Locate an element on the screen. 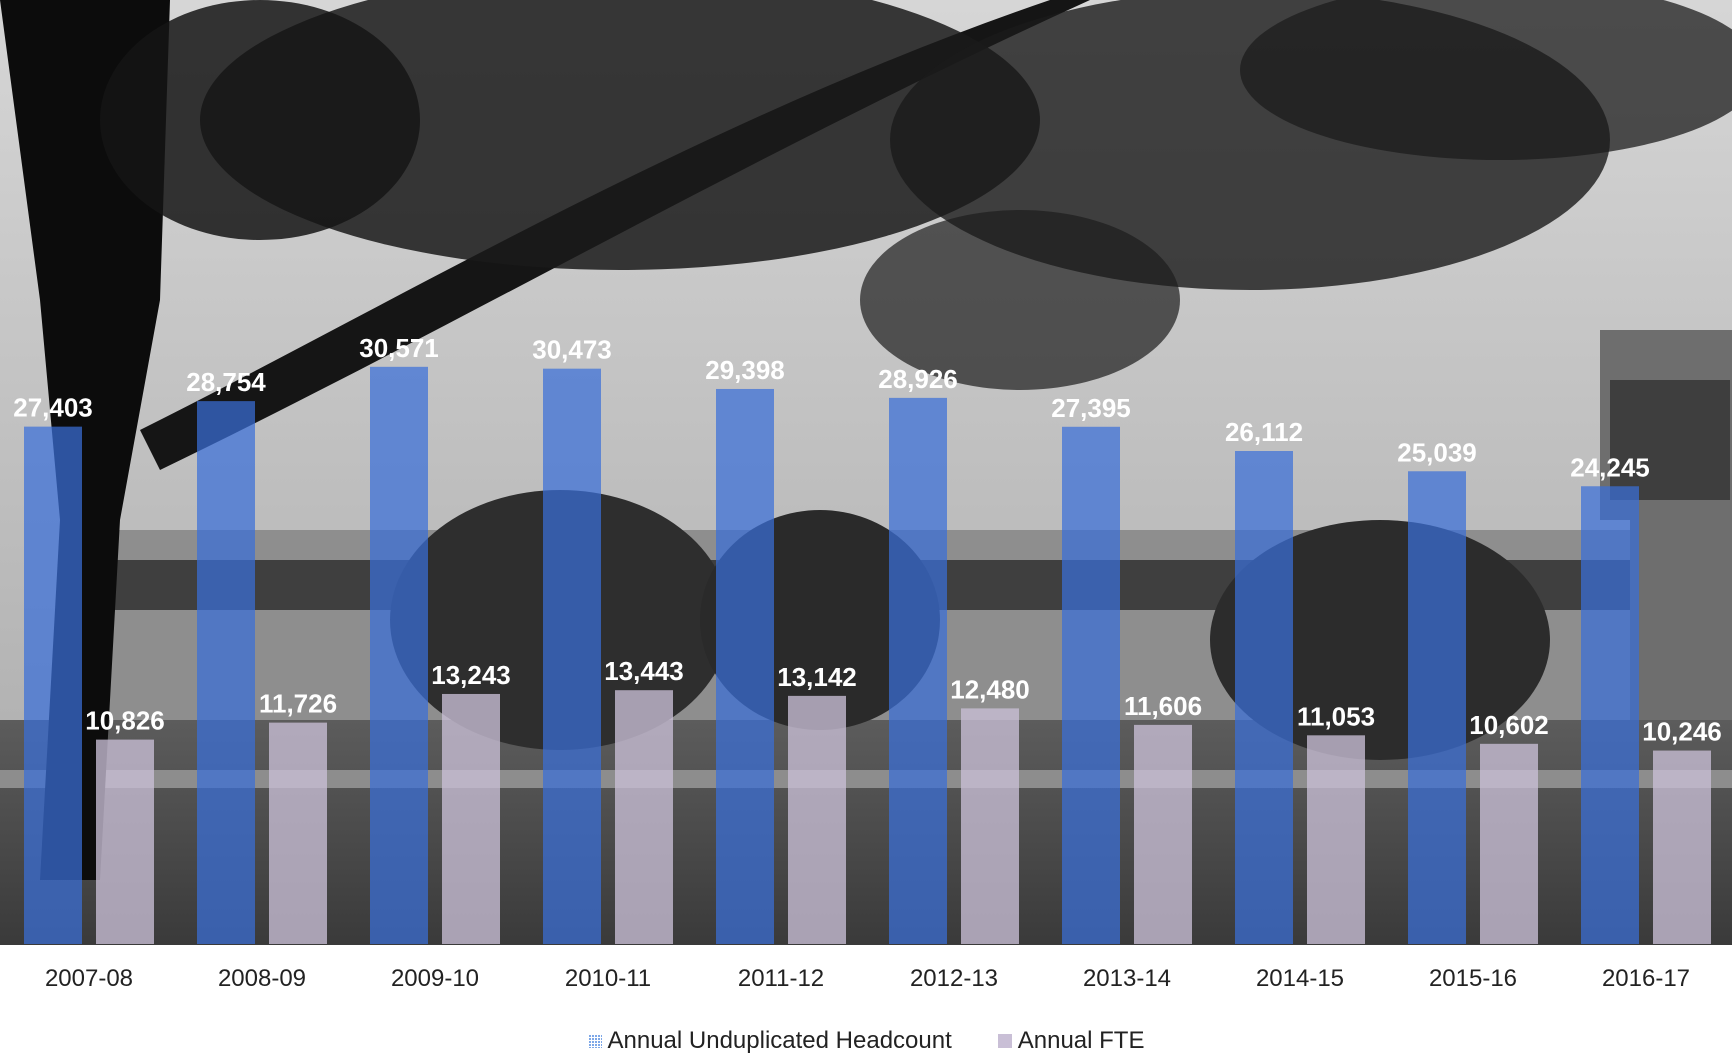 The image size is (1732, 1057). data-label-fte-2010-11: 13,443 is located at coordinates (644, 671).